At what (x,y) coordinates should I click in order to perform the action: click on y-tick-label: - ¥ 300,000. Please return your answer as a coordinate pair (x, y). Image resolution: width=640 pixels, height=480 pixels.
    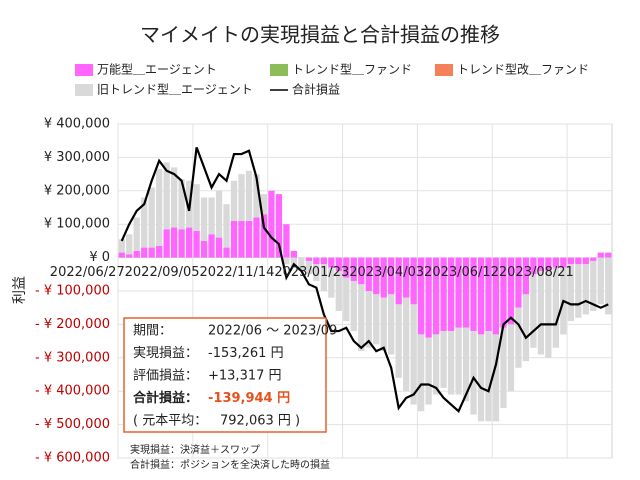
    Looking at the image, I should click on (72, 357).